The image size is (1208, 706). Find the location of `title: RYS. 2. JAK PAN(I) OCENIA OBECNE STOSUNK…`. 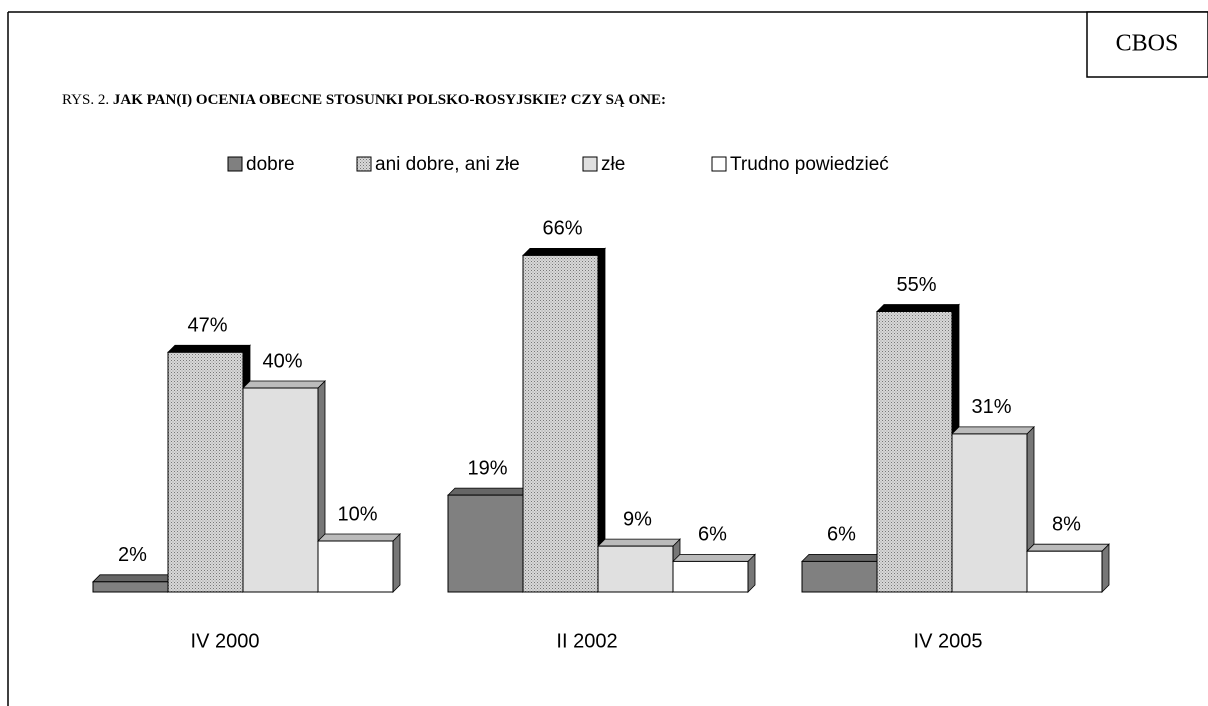

title: RYS. 2. JAK PAN(I) OCENIA OBECNE STOSUNK… is located at coordinates (364, 100).